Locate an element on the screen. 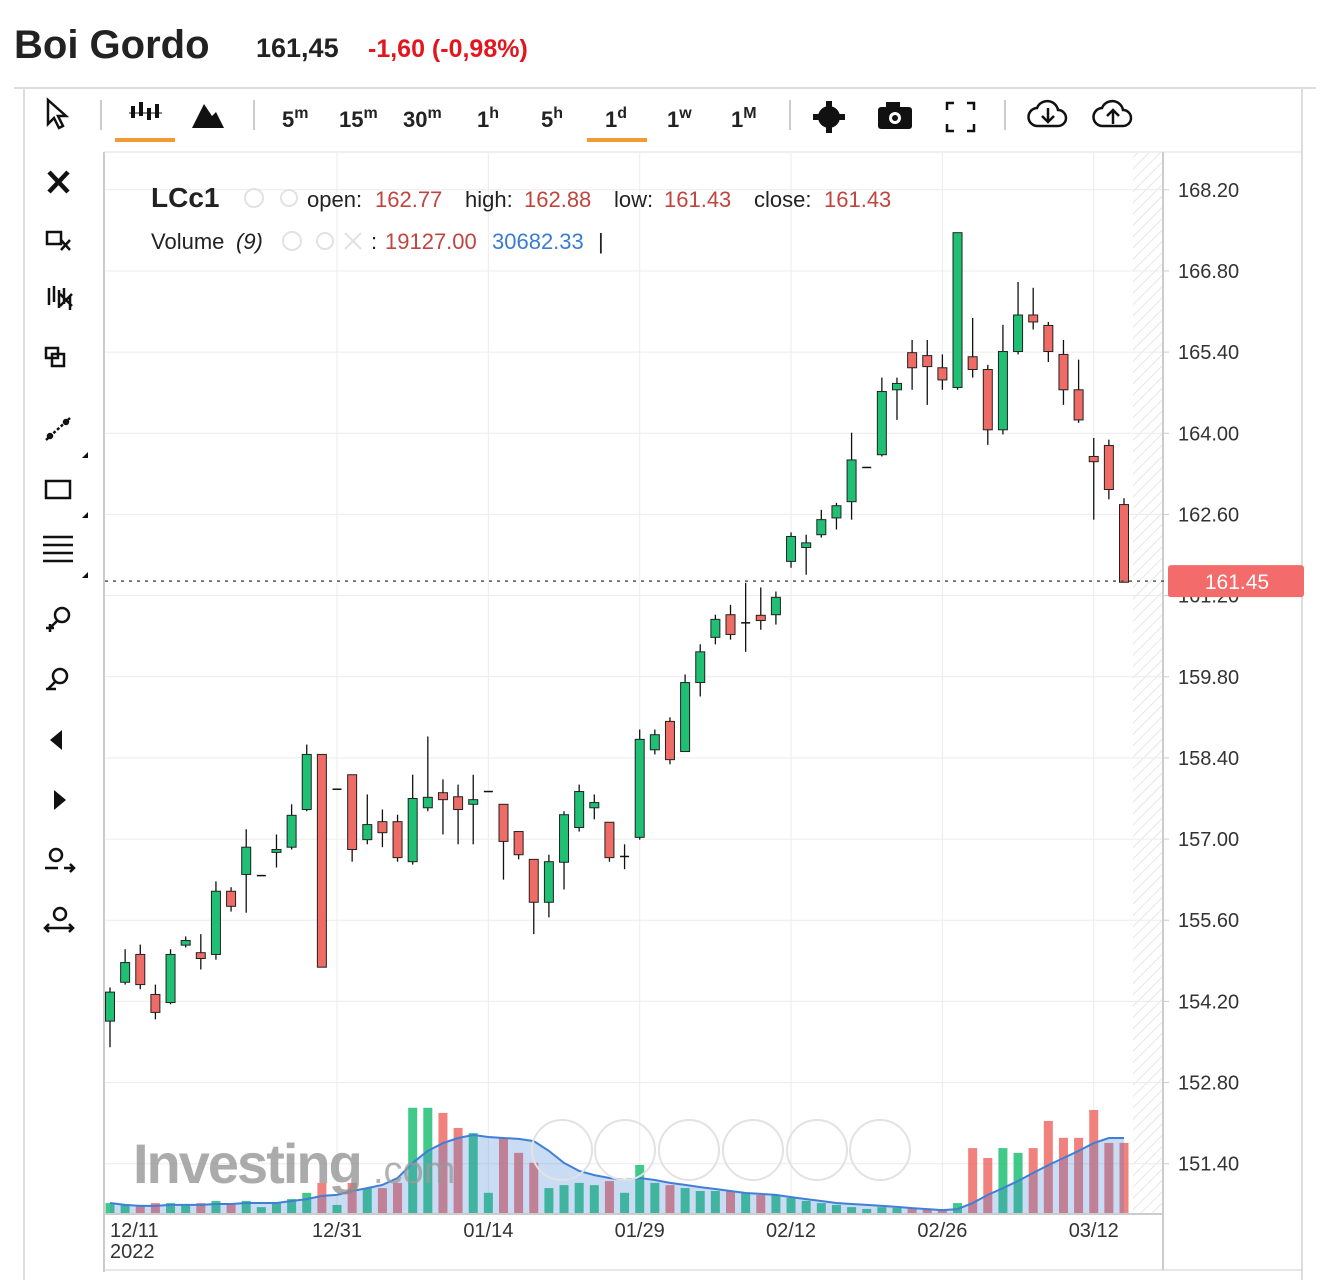 The width and height of the screenshot is (1324, 1282). area-type-button is located at coordinates (208, 116).